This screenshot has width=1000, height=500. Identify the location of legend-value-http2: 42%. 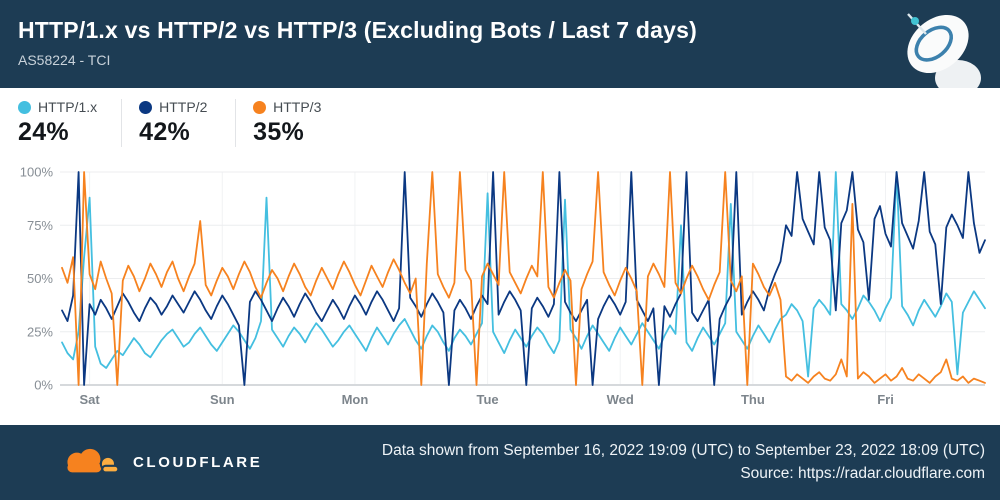
(165, 132).